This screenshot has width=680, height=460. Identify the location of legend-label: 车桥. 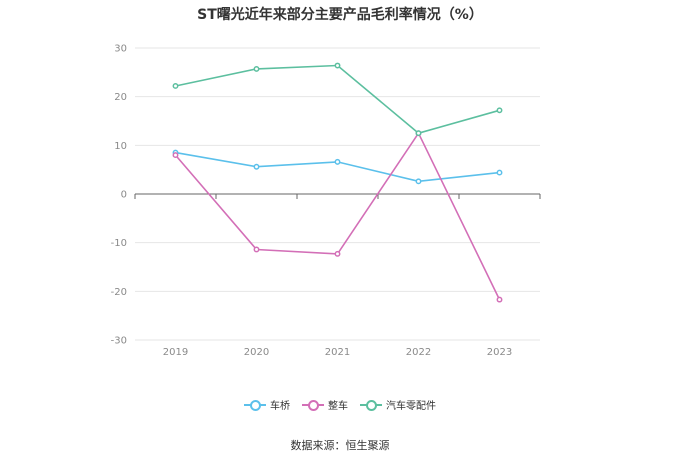
(280, 406).